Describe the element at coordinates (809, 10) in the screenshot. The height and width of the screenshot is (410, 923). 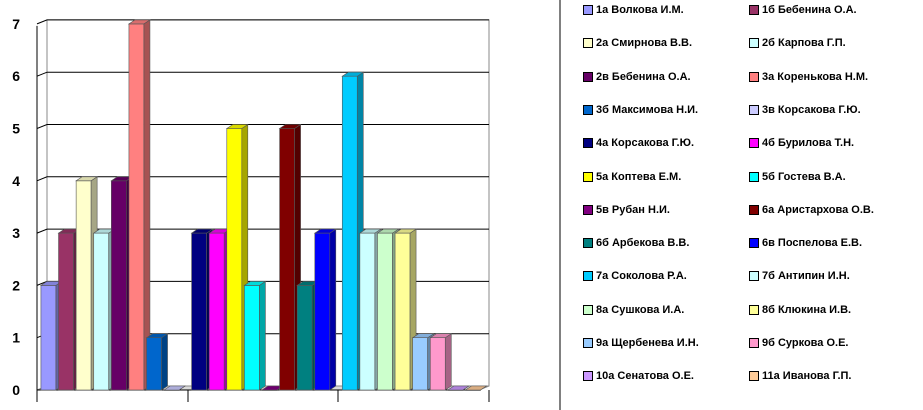
I see `legend-label: 1б Бебенина О.А.` at that location.